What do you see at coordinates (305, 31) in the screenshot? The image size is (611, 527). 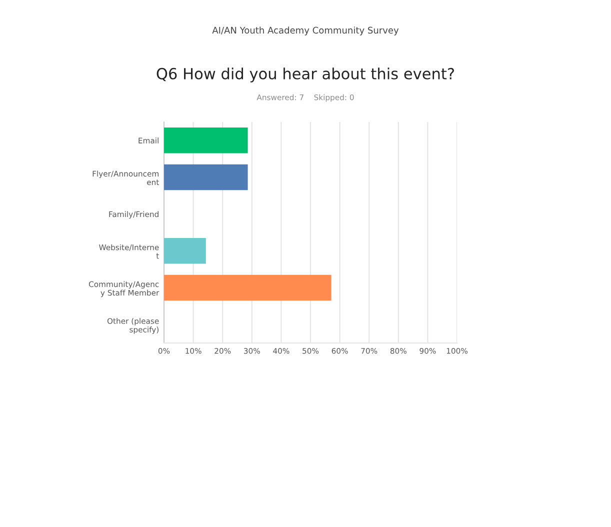 I see `chart-subtitle: AI/AN Youth Academy Community Survey` at bounding box center [305, 31].